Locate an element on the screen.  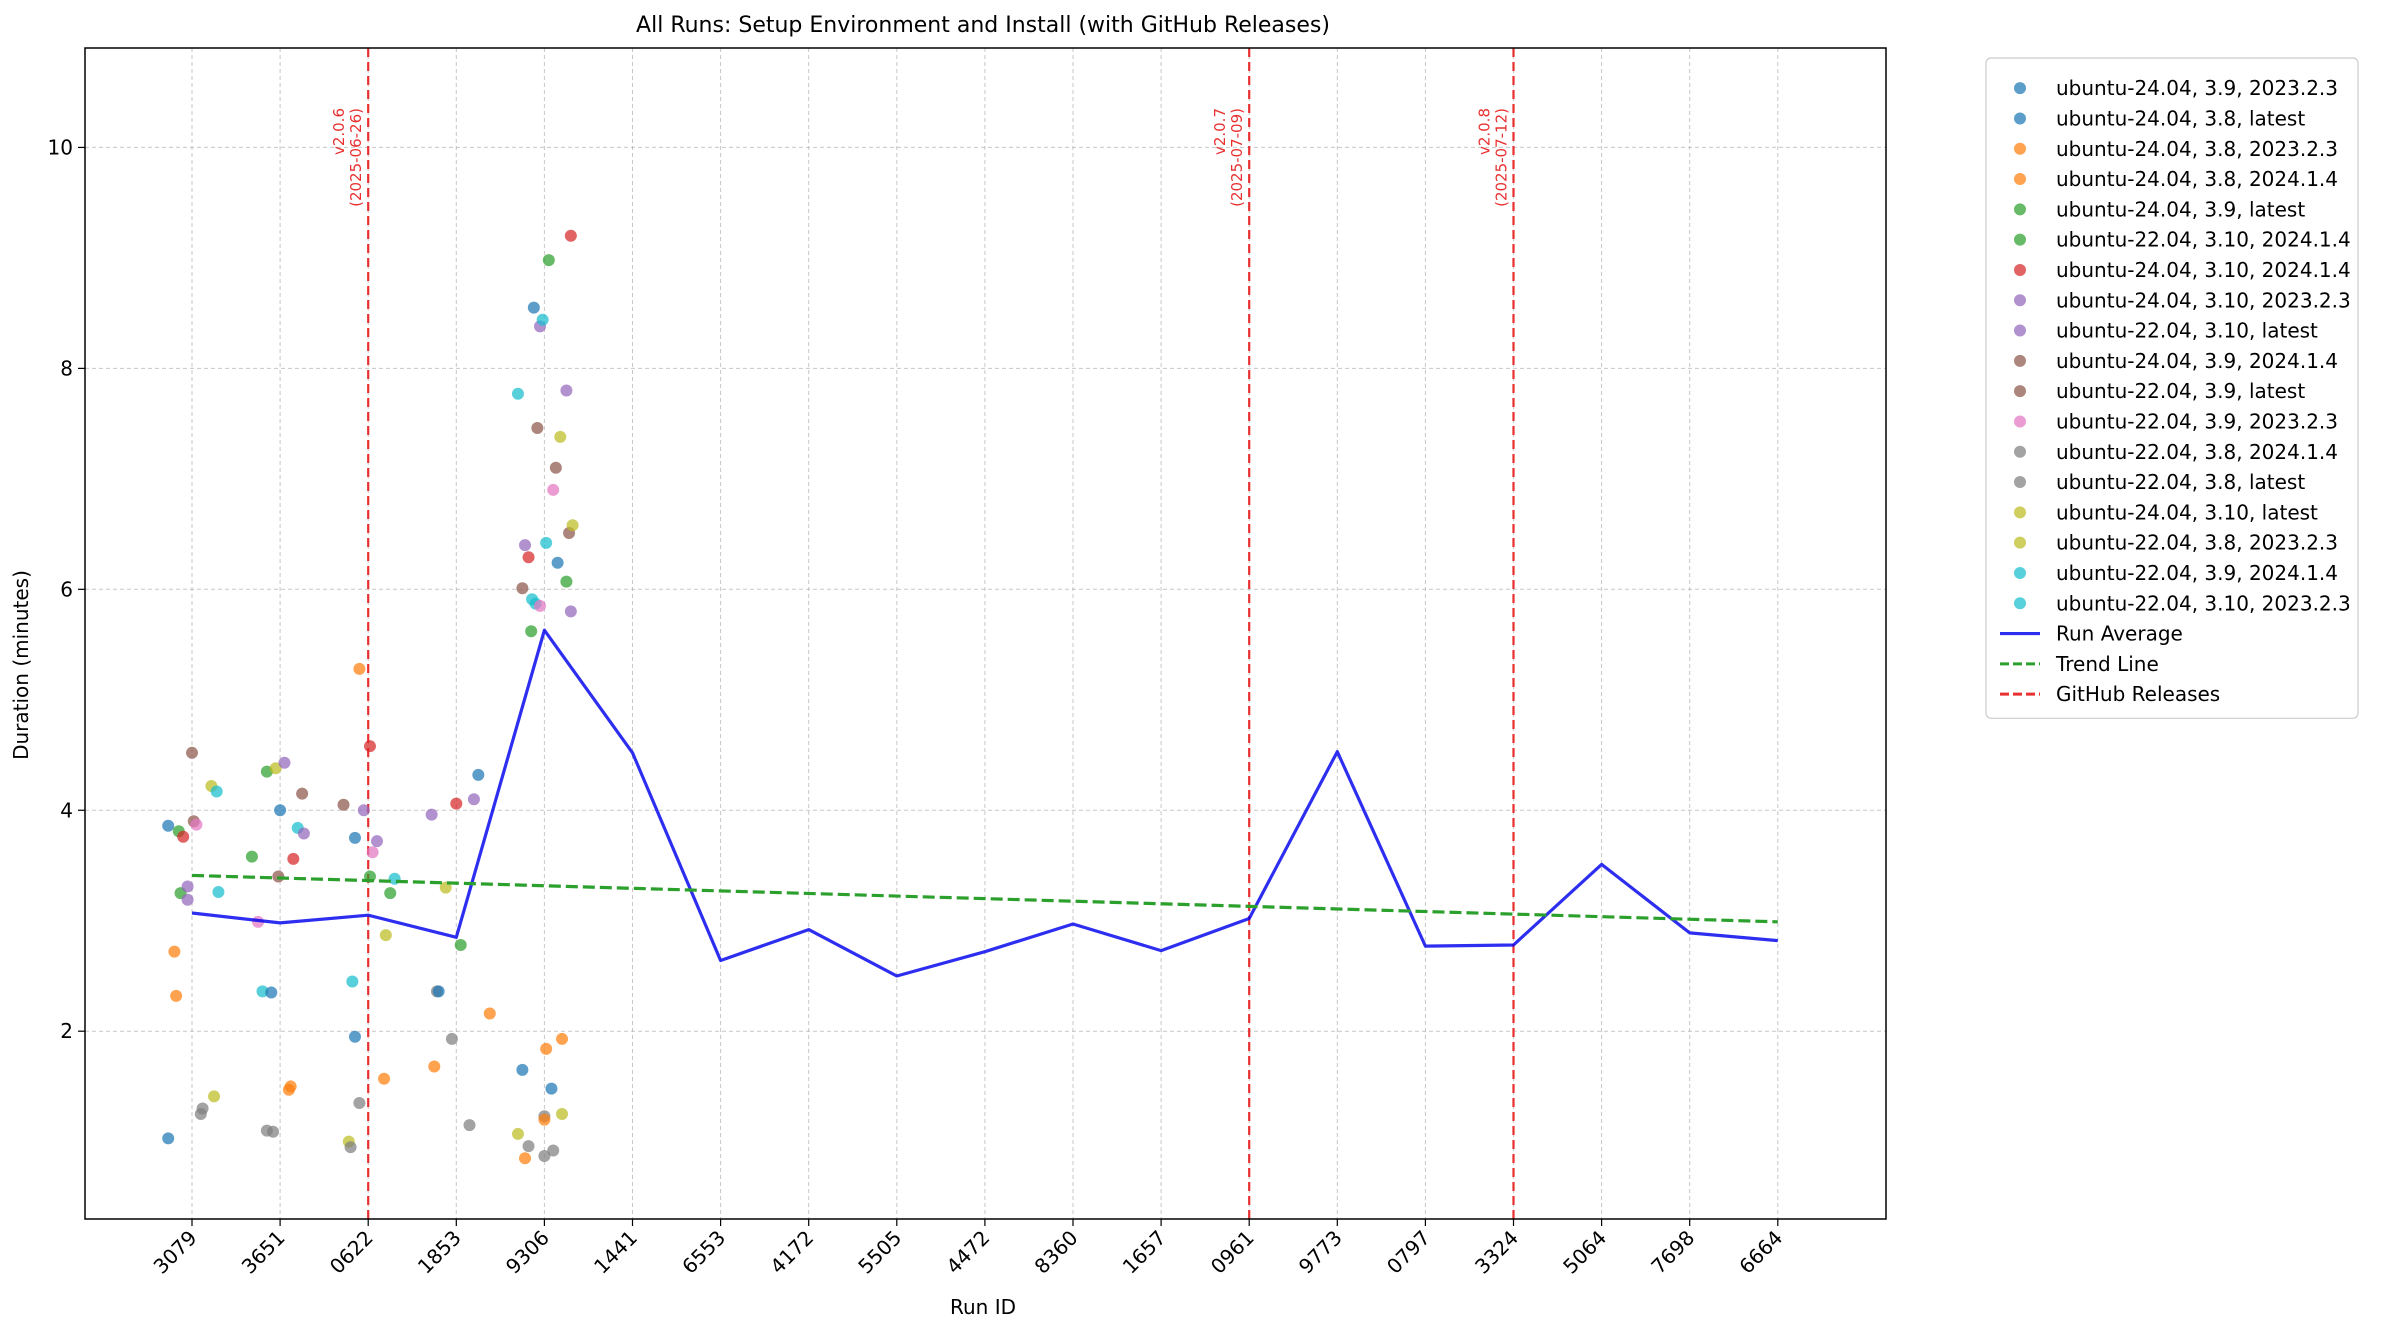
legend-entry: ubuntu-22.04, 3.9, latest is located at coordinates (2180, 391).